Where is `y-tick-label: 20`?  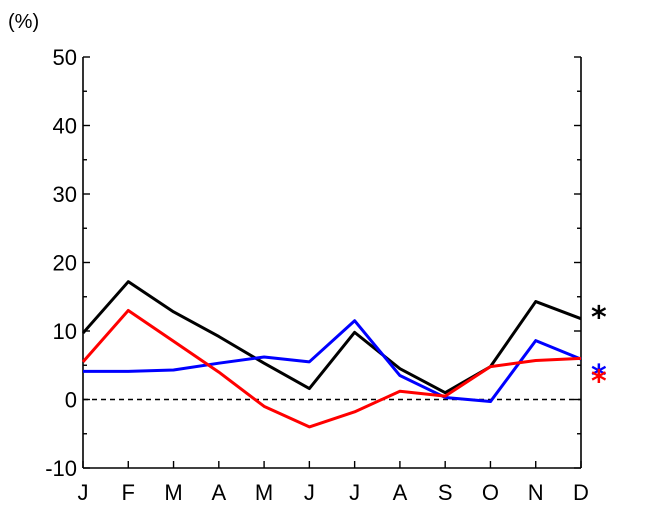 y-tick-label: 20 is located at coordinates (65, 263).